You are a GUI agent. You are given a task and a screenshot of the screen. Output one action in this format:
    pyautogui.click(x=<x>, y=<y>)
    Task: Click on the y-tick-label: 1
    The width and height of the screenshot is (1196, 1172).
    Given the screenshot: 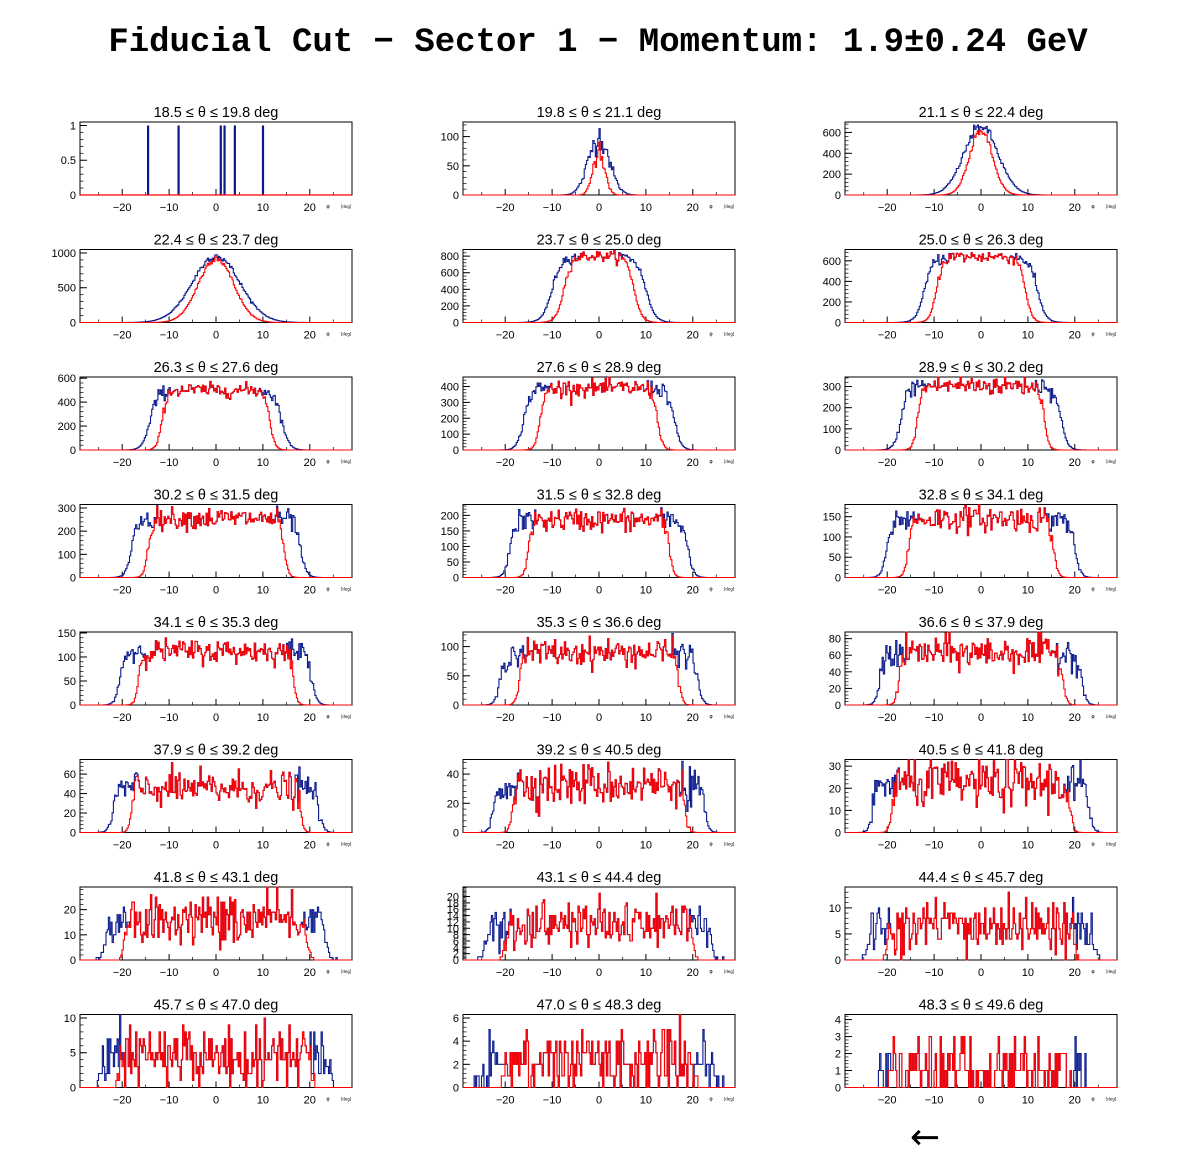 What is the action you would take?
    pyautogui.click(x=73, y=126)
    